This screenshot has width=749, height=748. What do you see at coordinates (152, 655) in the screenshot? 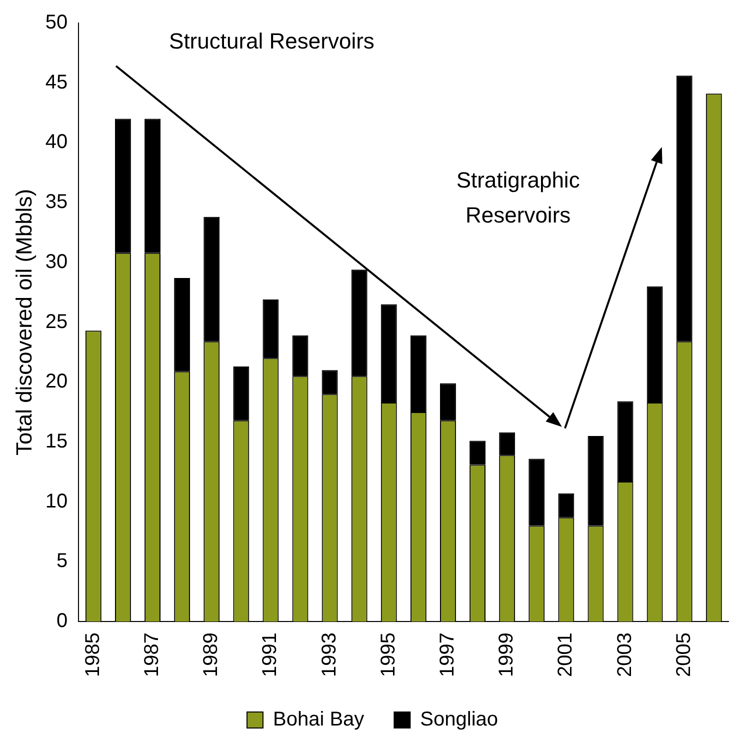
I see `x-tick-label: 1987` at bounding box center [152, 655].